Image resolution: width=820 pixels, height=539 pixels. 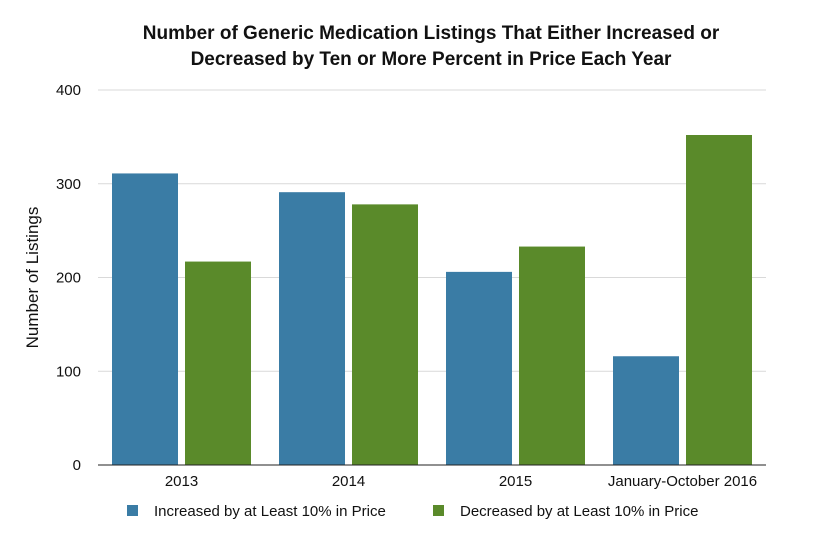 What do you see at coordinates (515, 481) in the screenshot?
I see `x-tick-label: 2015` at bounding box center [515, 481].